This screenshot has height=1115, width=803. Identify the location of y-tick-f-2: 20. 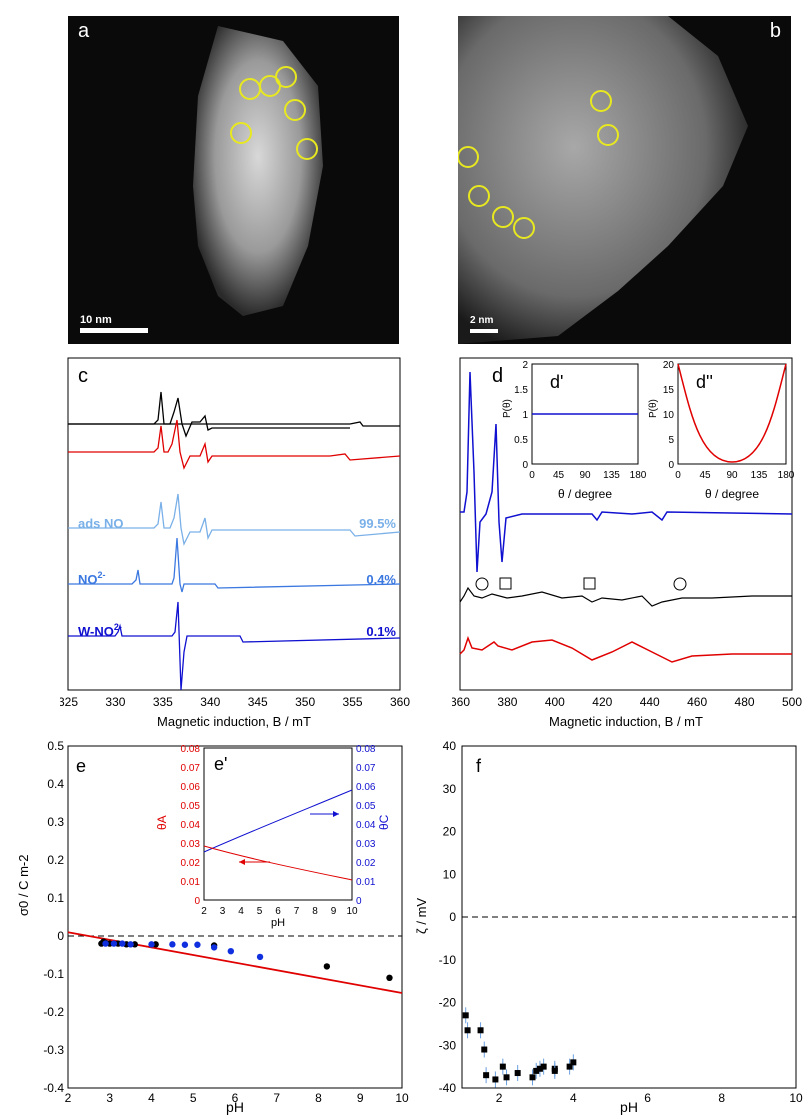
(450, 832).